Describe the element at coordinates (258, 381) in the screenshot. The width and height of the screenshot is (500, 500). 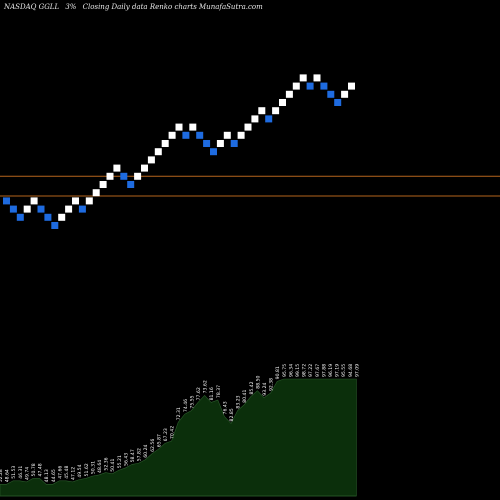
I see `volume-label: 88.50` at that location.